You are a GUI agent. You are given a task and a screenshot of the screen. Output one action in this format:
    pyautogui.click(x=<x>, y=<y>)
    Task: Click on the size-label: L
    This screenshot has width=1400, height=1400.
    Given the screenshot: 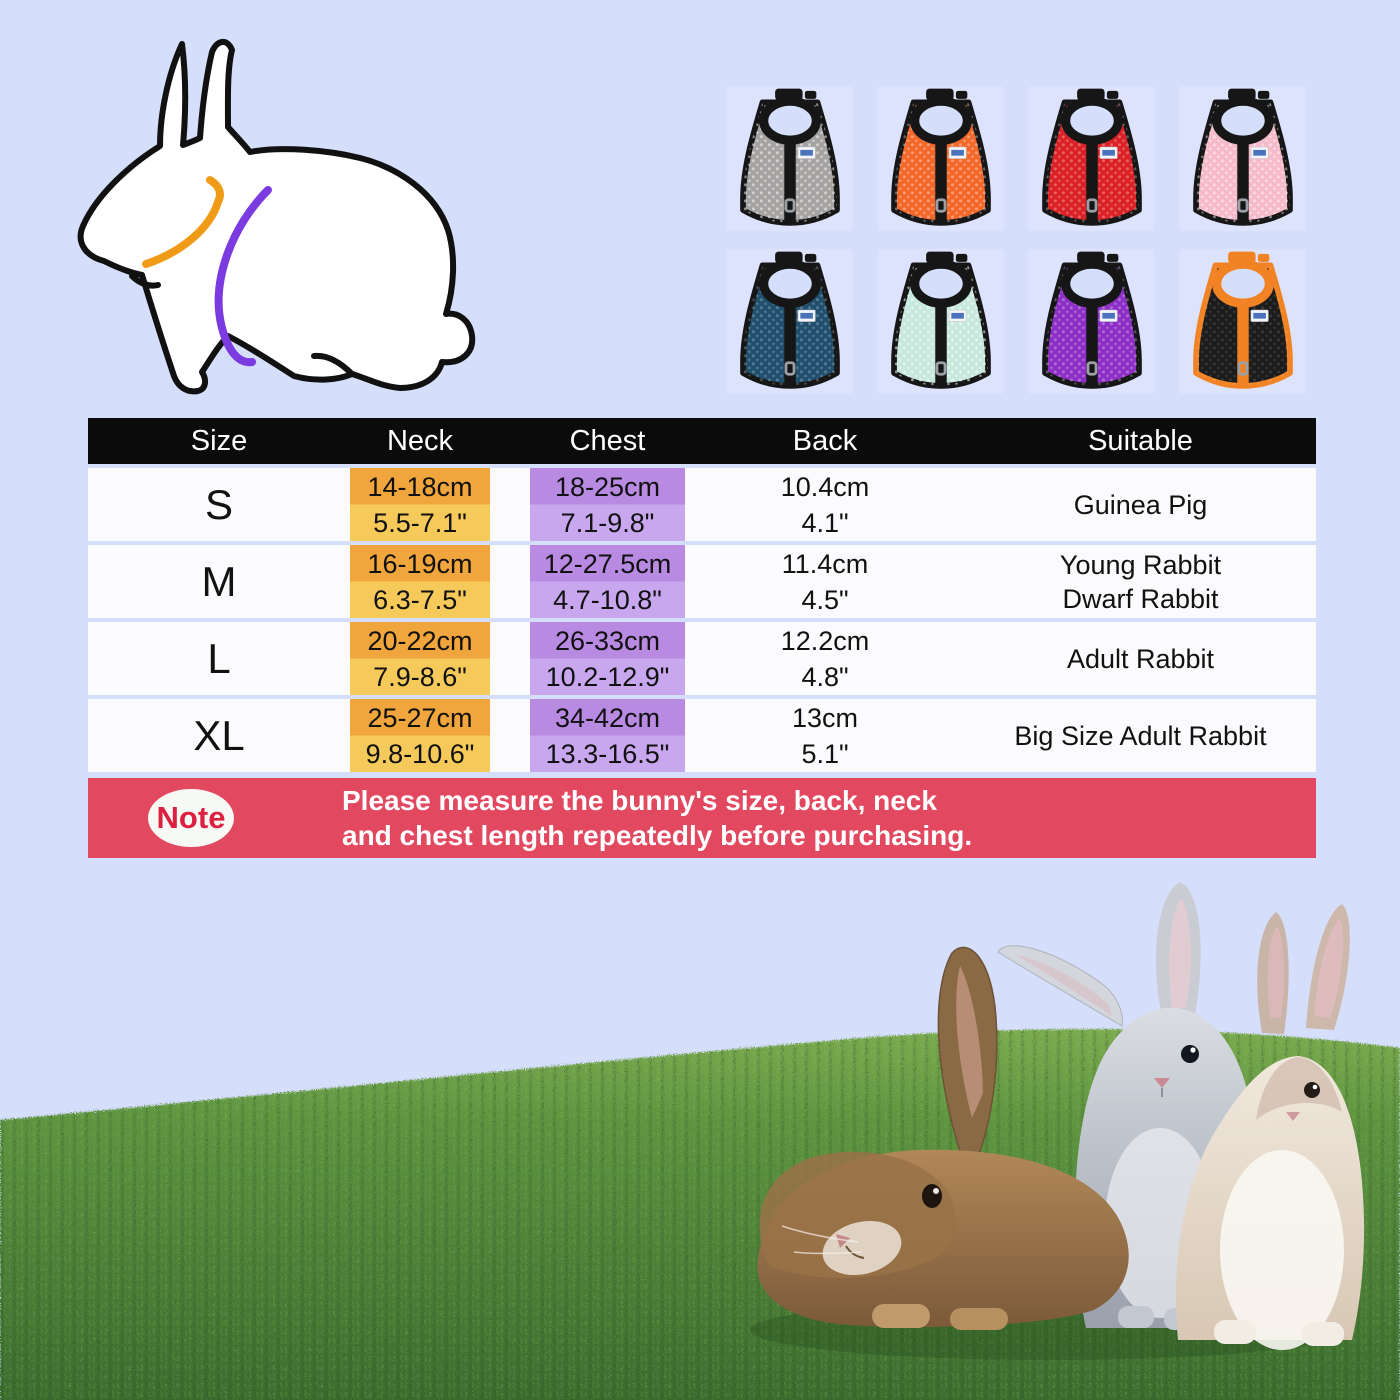 What is the action you would take?
    pyautogui.click(x=219, y=658)
    